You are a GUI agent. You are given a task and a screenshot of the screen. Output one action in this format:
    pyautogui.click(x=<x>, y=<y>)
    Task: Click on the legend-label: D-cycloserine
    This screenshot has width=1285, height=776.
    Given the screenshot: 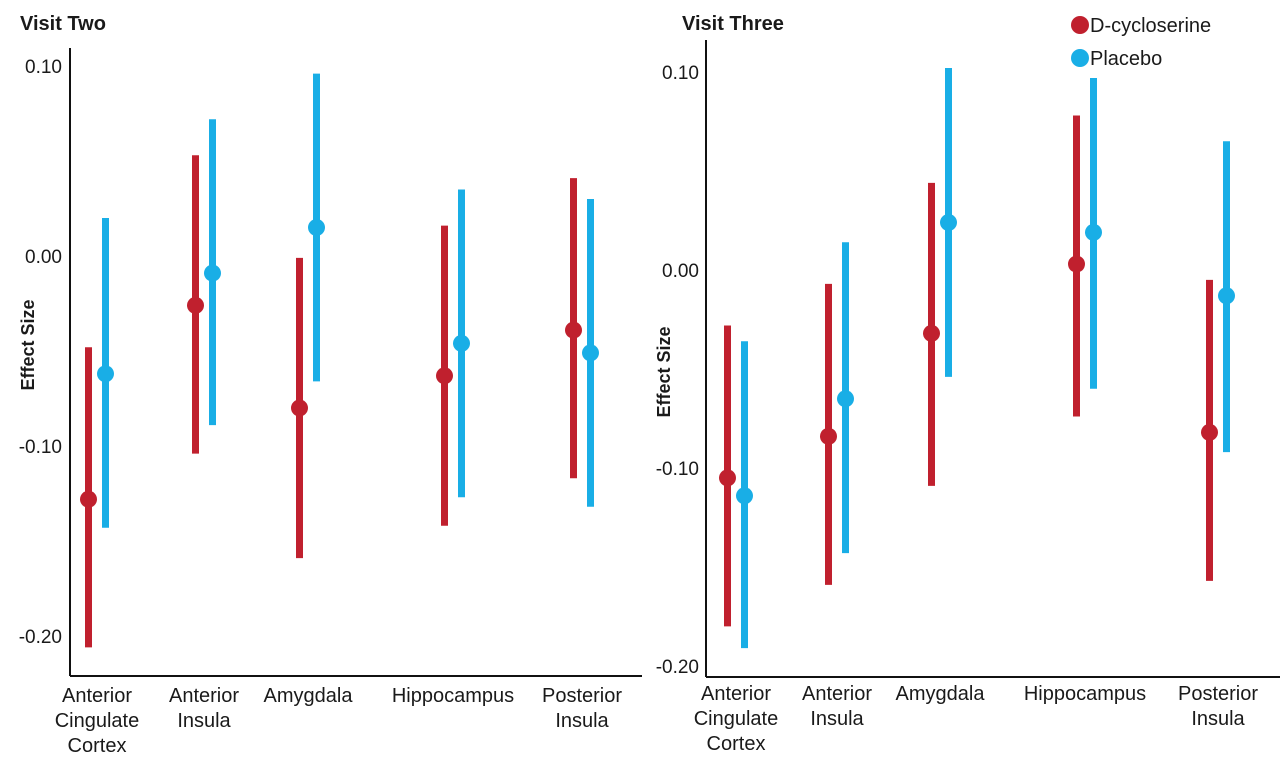 What is the action you would take?
    pyautogui.click(x=1150, y=26)
    